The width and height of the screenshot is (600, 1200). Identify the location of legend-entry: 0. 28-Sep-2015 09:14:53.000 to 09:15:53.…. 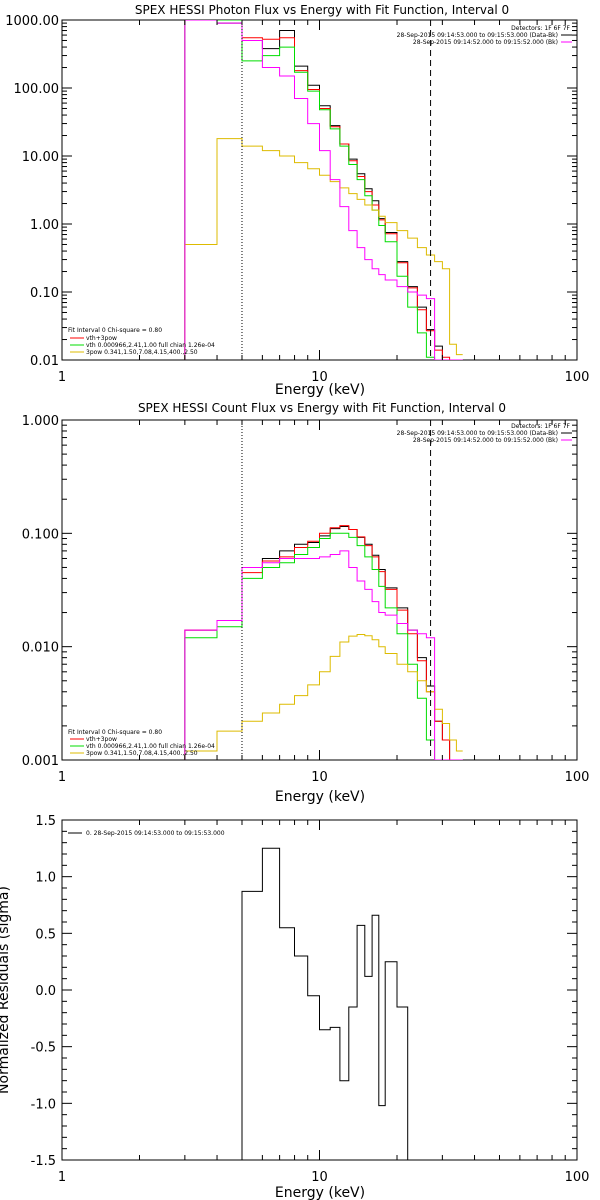
(155, 833).